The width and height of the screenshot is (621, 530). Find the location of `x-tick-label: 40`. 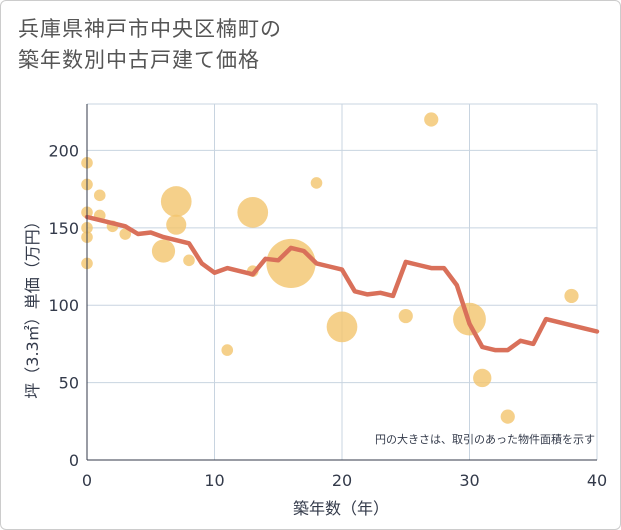

x-tick-label: 40 is located at coordinates (597, 480).